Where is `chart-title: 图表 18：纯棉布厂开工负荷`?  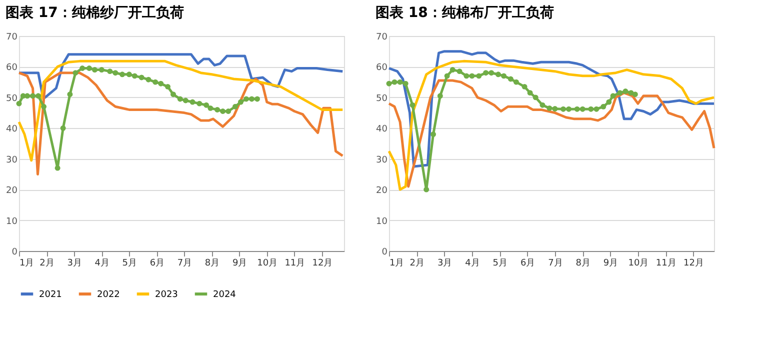
chart-title: 图表 18：纯棉布厂开工负荷 is located at coordinates (465, 13).